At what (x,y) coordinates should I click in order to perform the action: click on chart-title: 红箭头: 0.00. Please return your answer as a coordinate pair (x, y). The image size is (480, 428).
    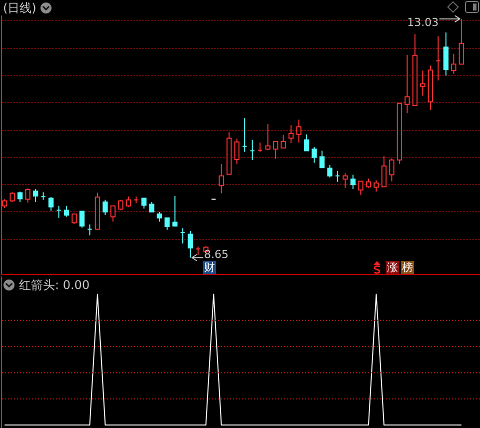
    Looking at the image, I should click on (54, 285).